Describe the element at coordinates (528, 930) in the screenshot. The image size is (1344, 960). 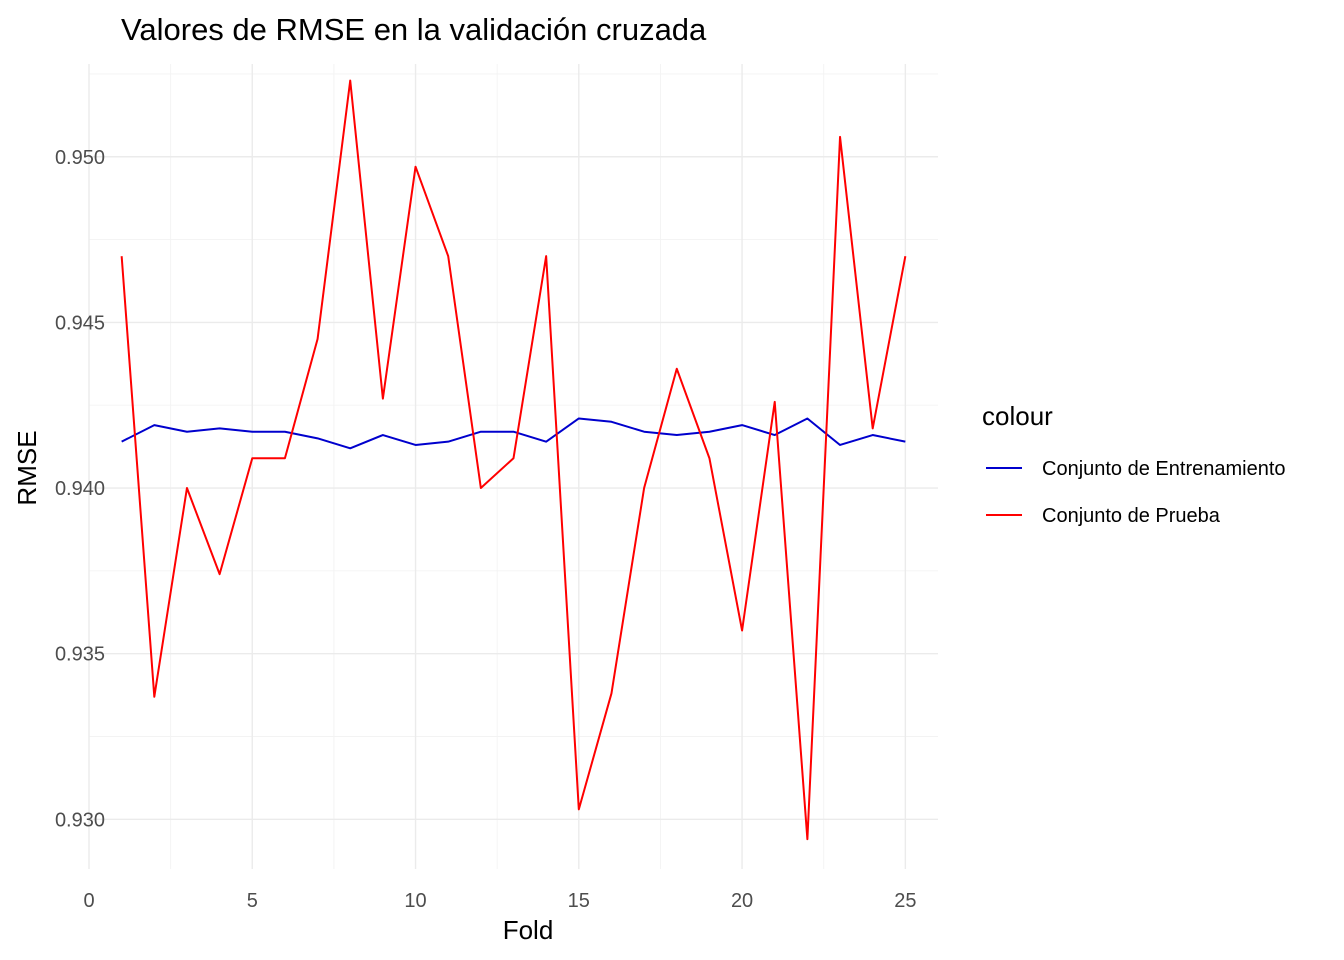
I see `x-axis-title: Fold` at that location.